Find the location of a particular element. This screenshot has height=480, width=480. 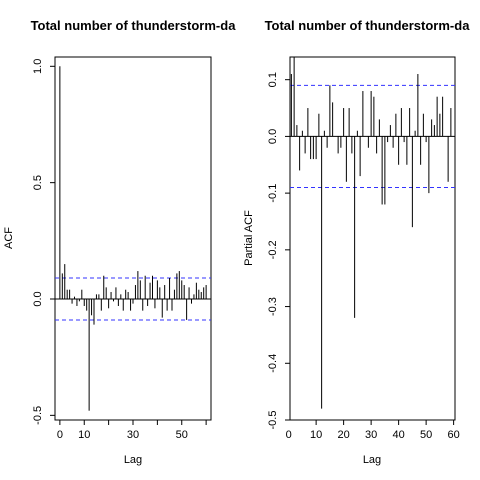

pacf-y-tick-label: -0.5 is located at coordinates (273, 420).